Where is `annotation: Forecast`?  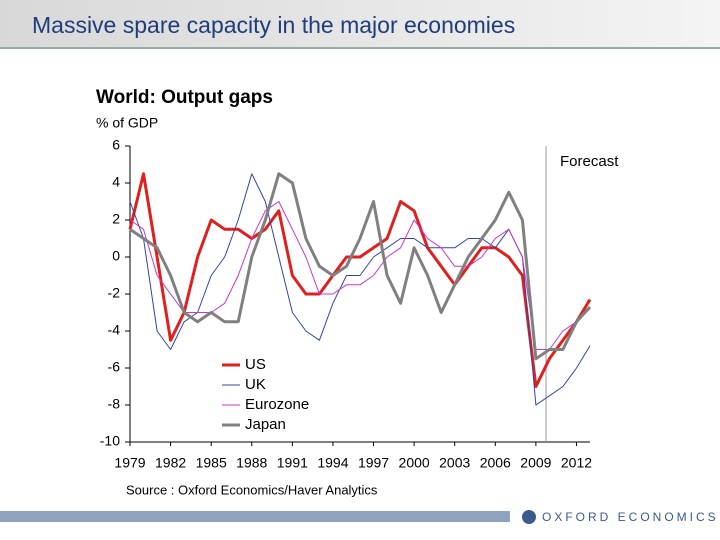 annotation: Forecast is located at coordinates (589, 161).